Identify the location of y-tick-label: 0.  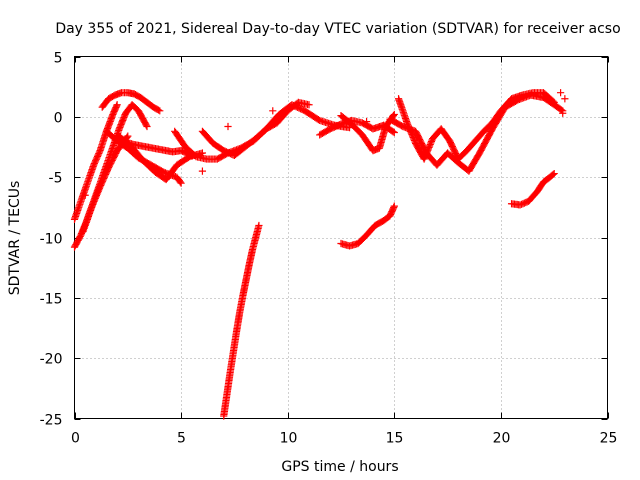
(58, 119).